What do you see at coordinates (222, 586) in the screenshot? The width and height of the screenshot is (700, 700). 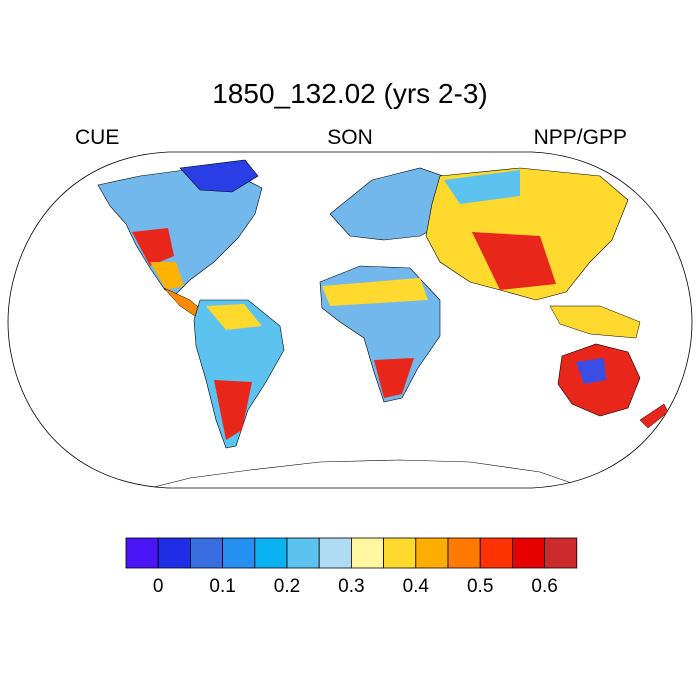 I see `colorbar-tick-label: 0.1` at bounding box center [222, 586].